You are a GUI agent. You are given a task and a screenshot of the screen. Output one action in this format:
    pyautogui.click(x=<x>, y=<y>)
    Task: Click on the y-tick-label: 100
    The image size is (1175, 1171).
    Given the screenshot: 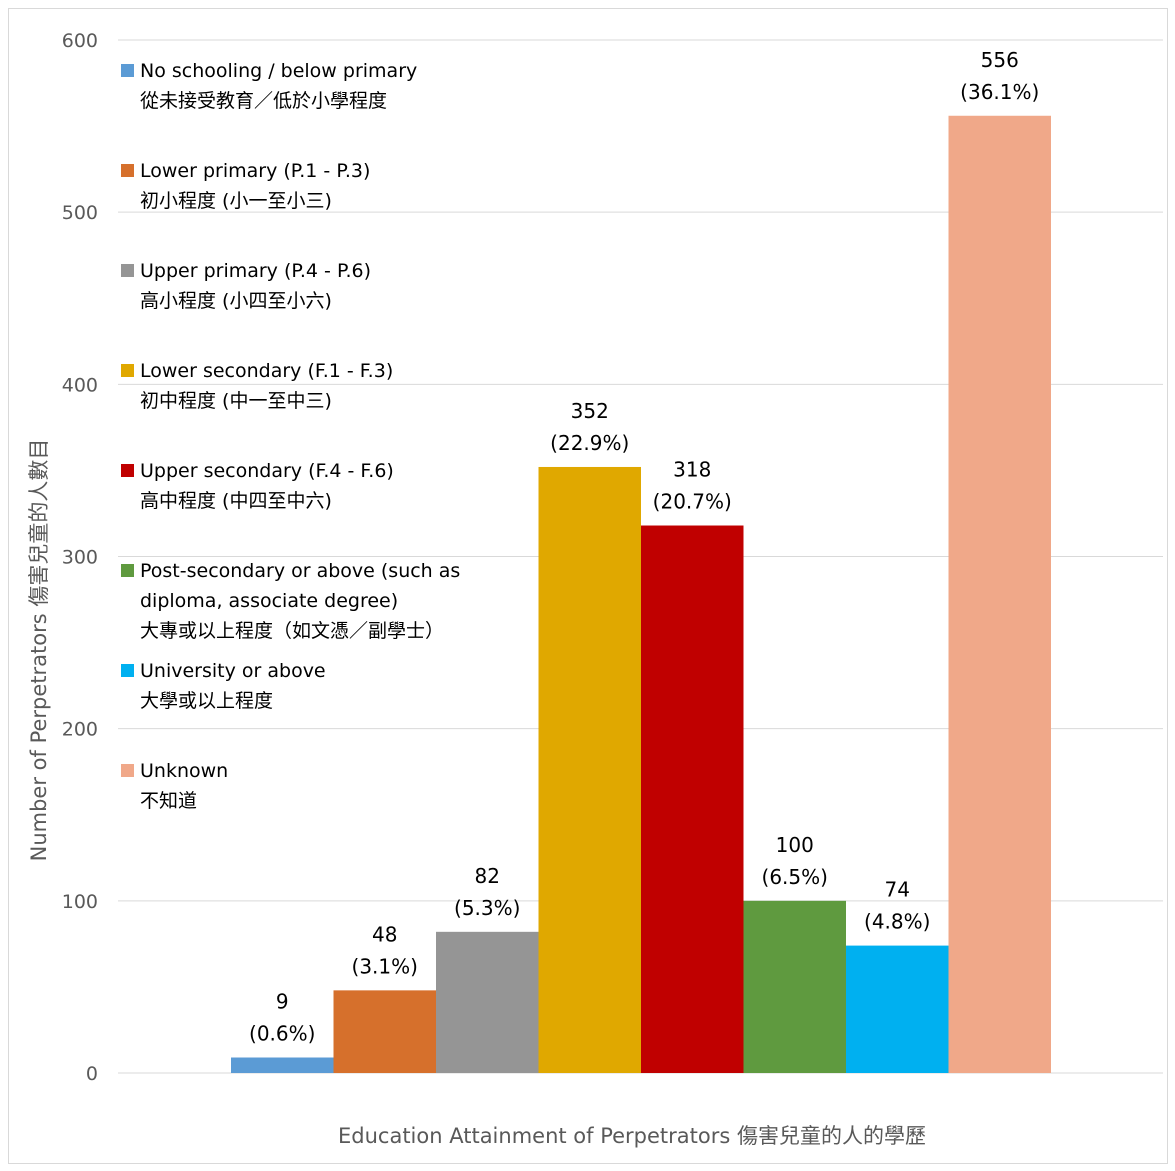 What is the action you would take?
    pyautogui.click(x=80, y=902)
    